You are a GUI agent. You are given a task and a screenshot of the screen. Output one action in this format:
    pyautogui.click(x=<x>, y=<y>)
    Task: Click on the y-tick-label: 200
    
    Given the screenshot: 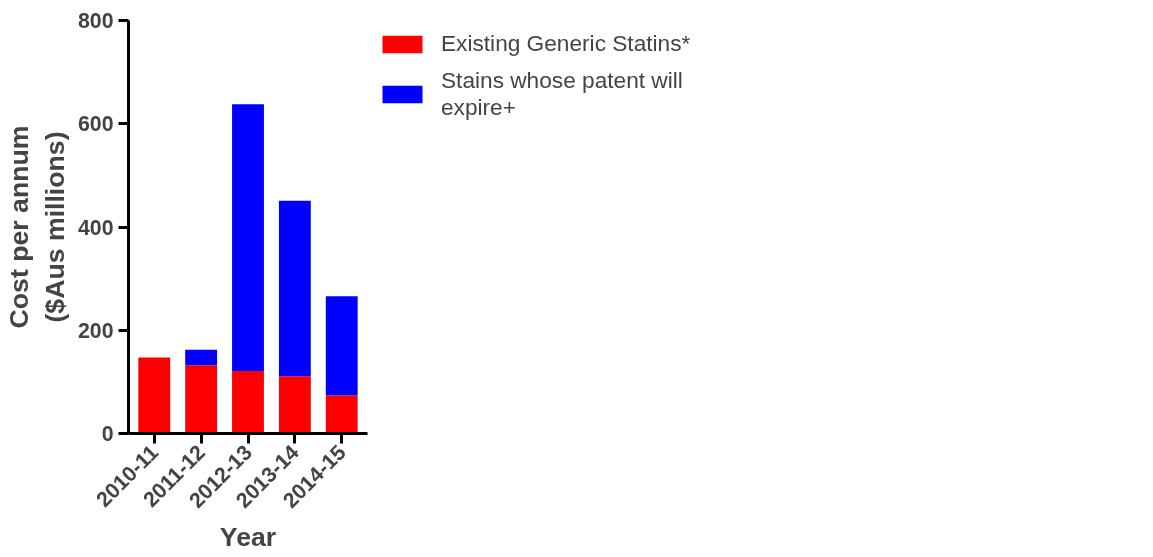 What is the action you would take?
    pyautogui.click(x=95, y=330)
    